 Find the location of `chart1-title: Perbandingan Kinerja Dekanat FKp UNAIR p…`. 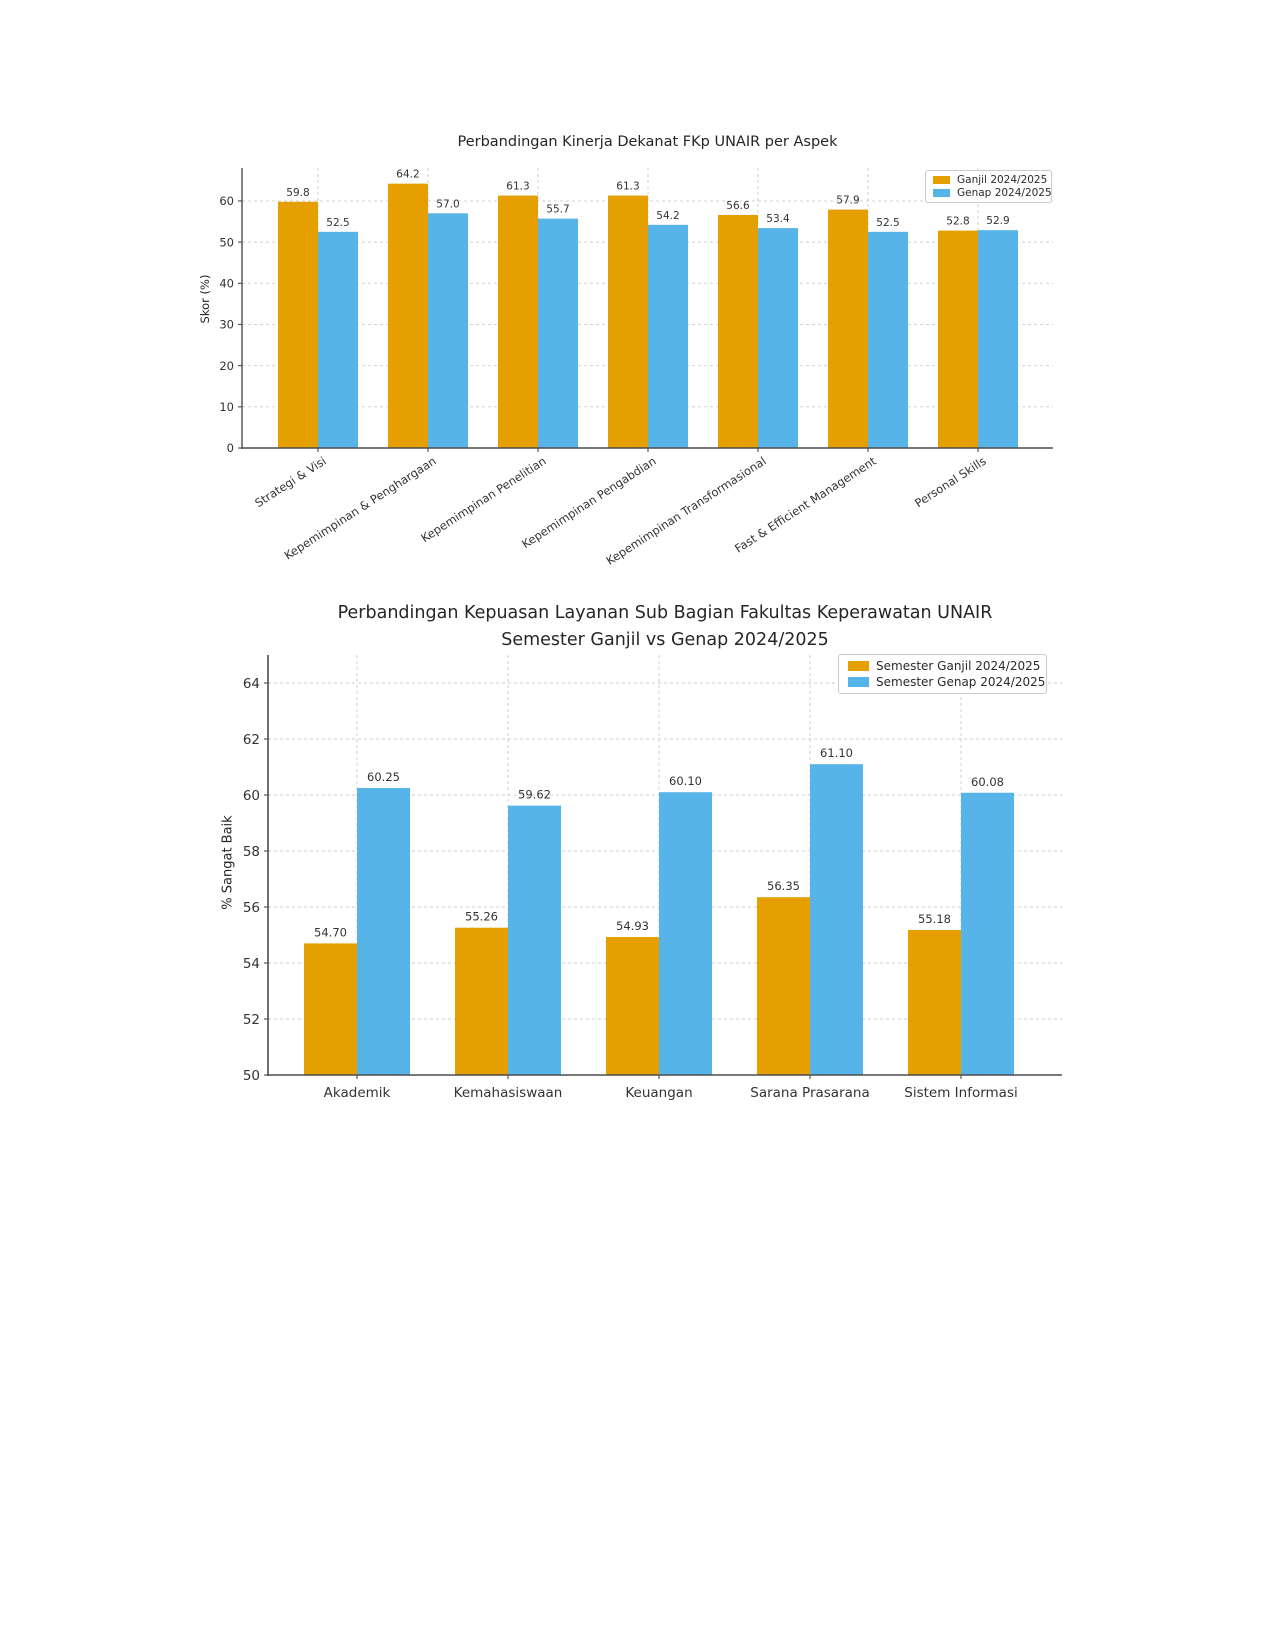

chart1-title: Perbandingan Kinerja Dekanat FKp UNAIR p… is located at coordinates (647, 142).